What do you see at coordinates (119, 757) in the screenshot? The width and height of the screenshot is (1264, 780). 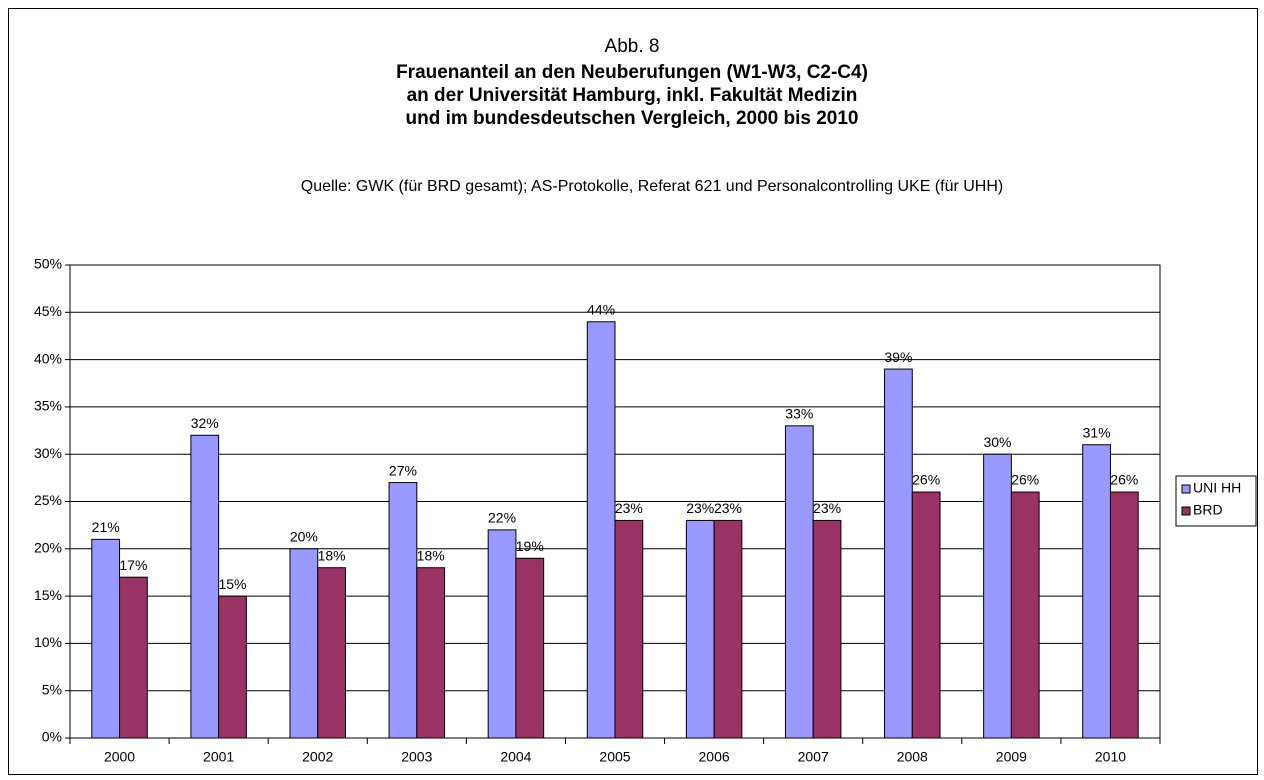 I see `x-tick-label: 2000` at bounding box center [119, 757].